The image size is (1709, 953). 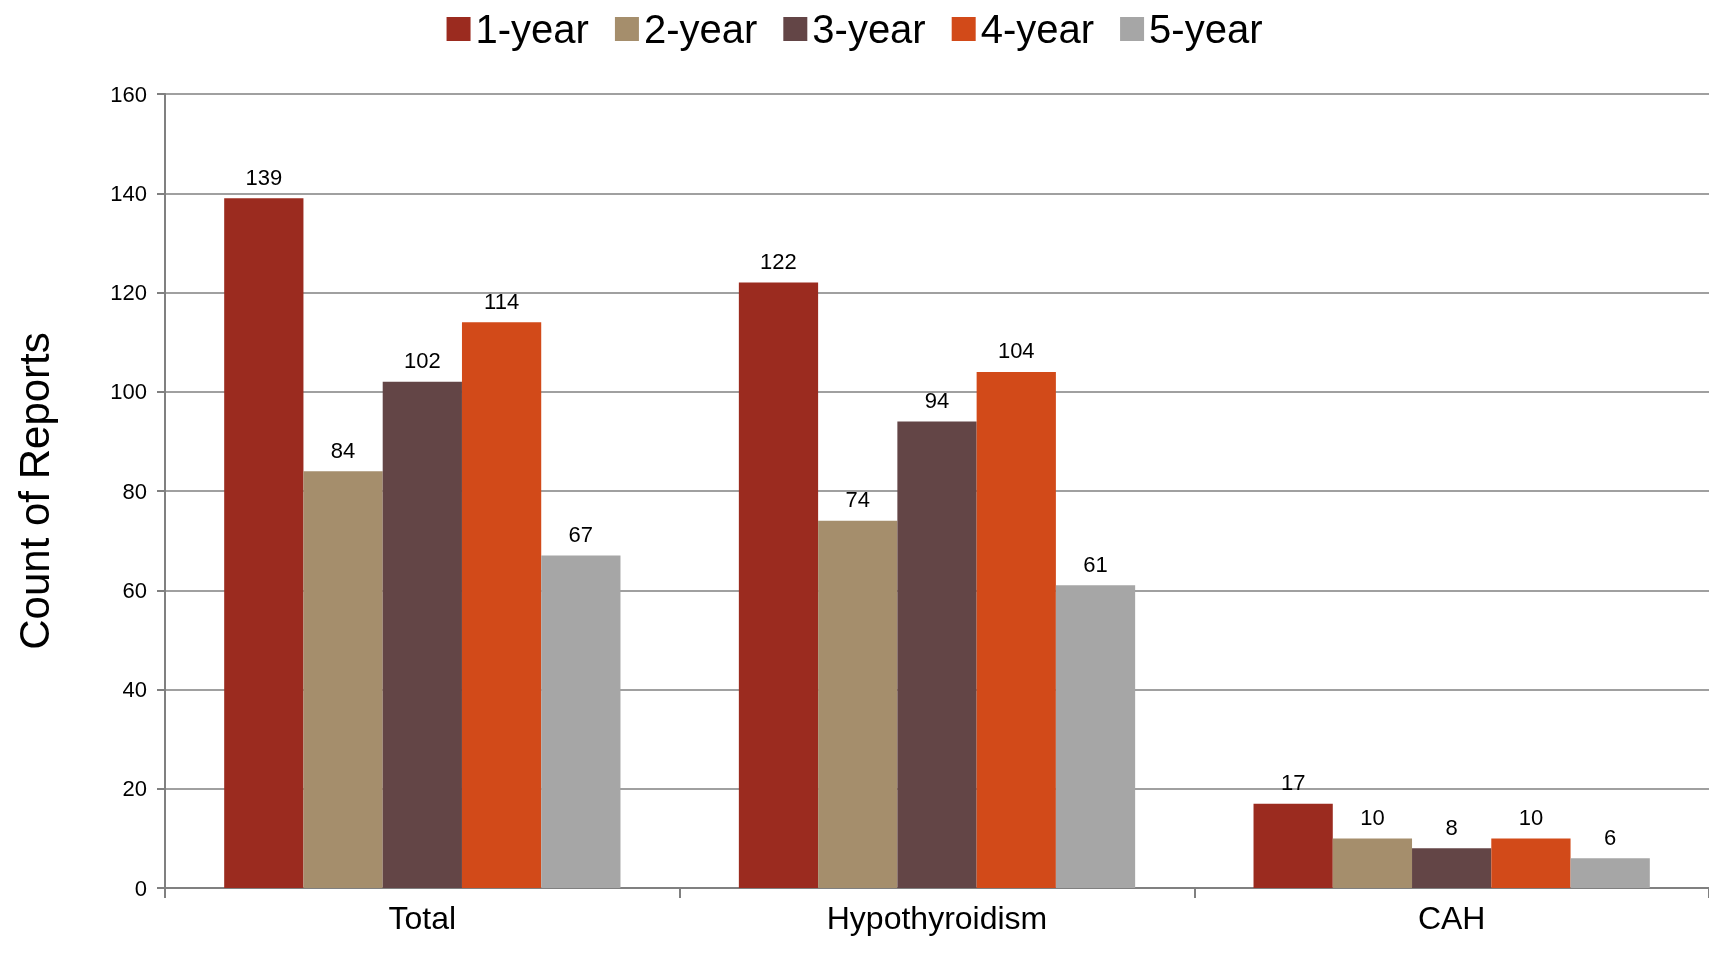 I want to click on data-label: 114, so click(x=502, y=301).